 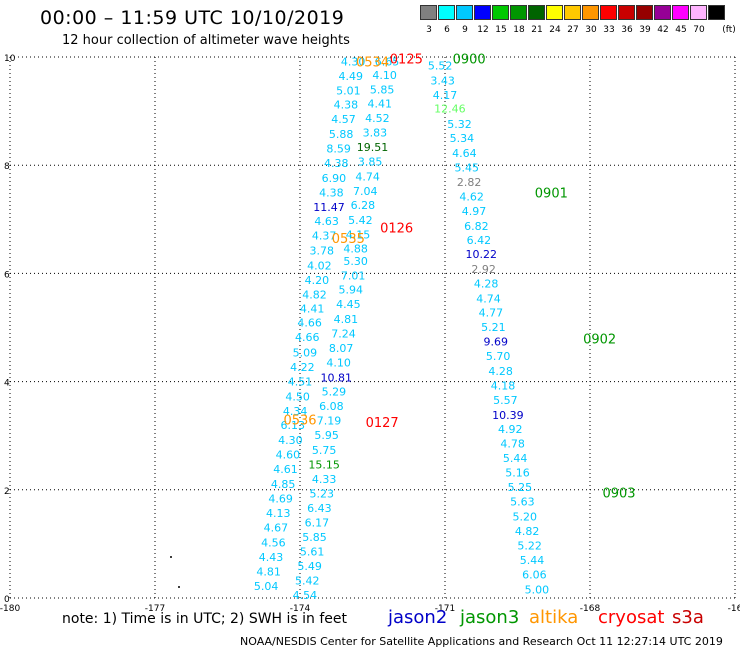 I want to click on wave-height-value: 4.28, so click(x=500, y=371).